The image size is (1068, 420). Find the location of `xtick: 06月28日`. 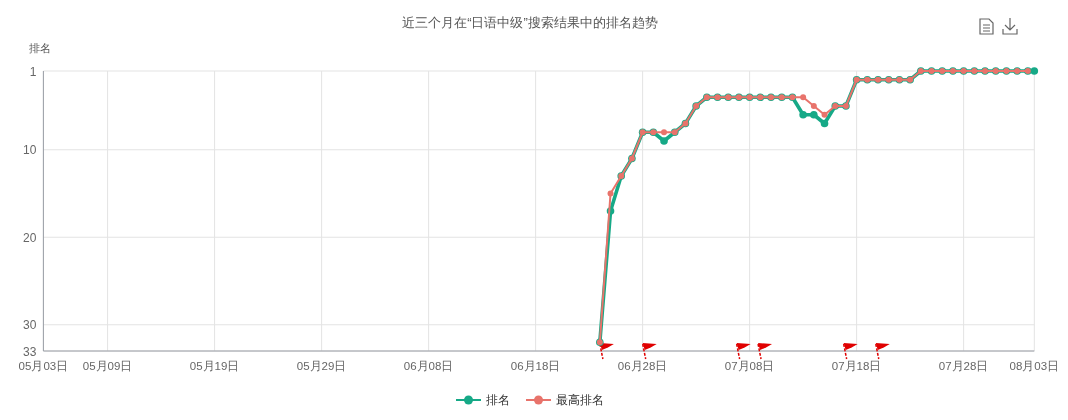

xtick: 06月28日 is located at coordinates (642, 366).